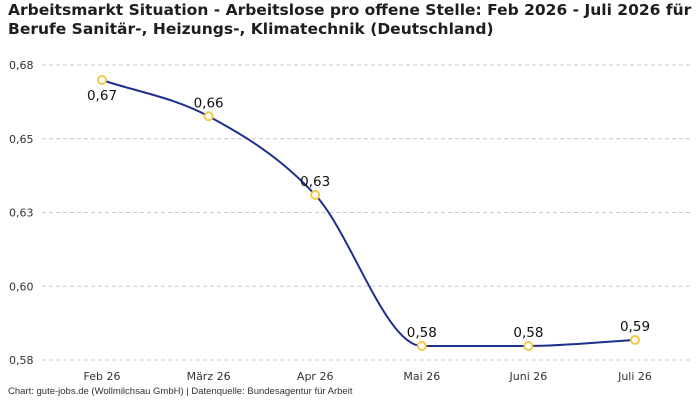  What do you see at coordinates (315, 182) in the screenshot?
I see `data-label: 0,63` at bounding box center [315, 182].